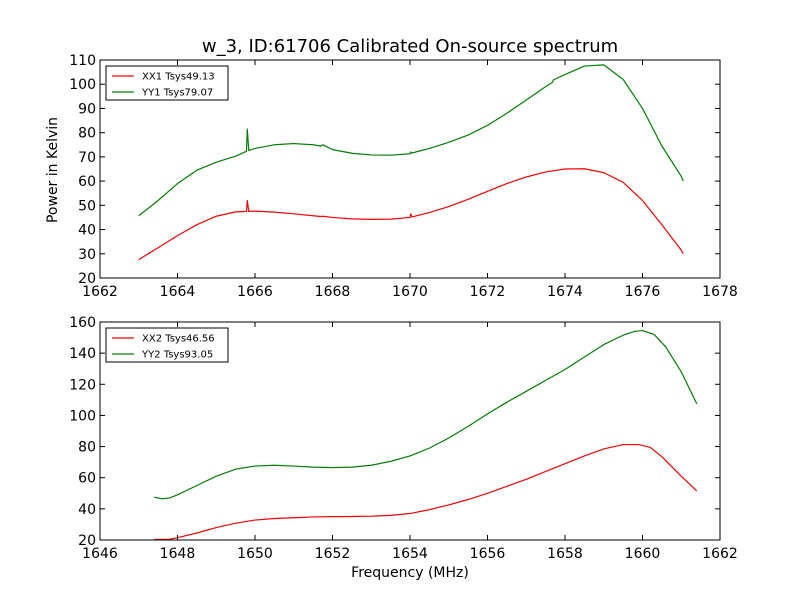 The height and width of the screenshot is (600, 800). What do you see at coordinates (82, 354) in the screenshot?
I see `y-tick-label: 140` at bounding box center [82, 354].